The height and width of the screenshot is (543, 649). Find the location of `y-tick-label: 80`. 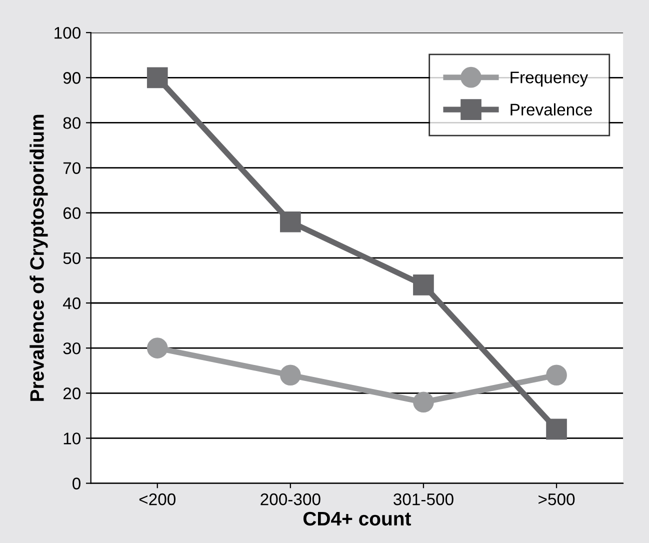

y-tick-label: 80 is located at coordinates (71, 123).